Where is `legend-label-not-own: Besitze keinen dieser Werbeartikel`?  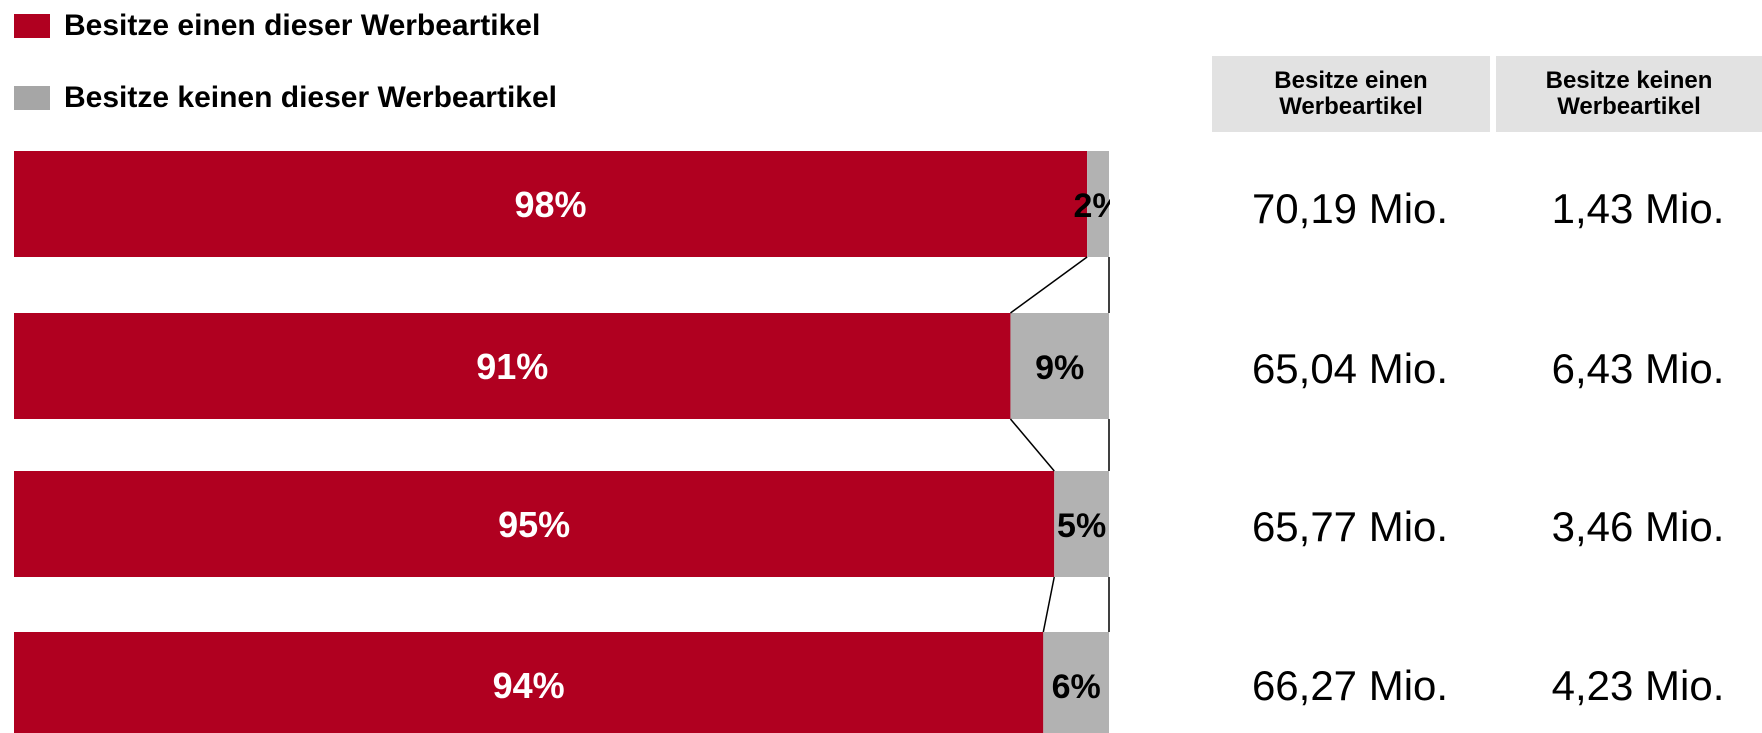 legend-label-not-own: Besitze keinen dieser Werbeartikel is located at coordinates (311, 97).